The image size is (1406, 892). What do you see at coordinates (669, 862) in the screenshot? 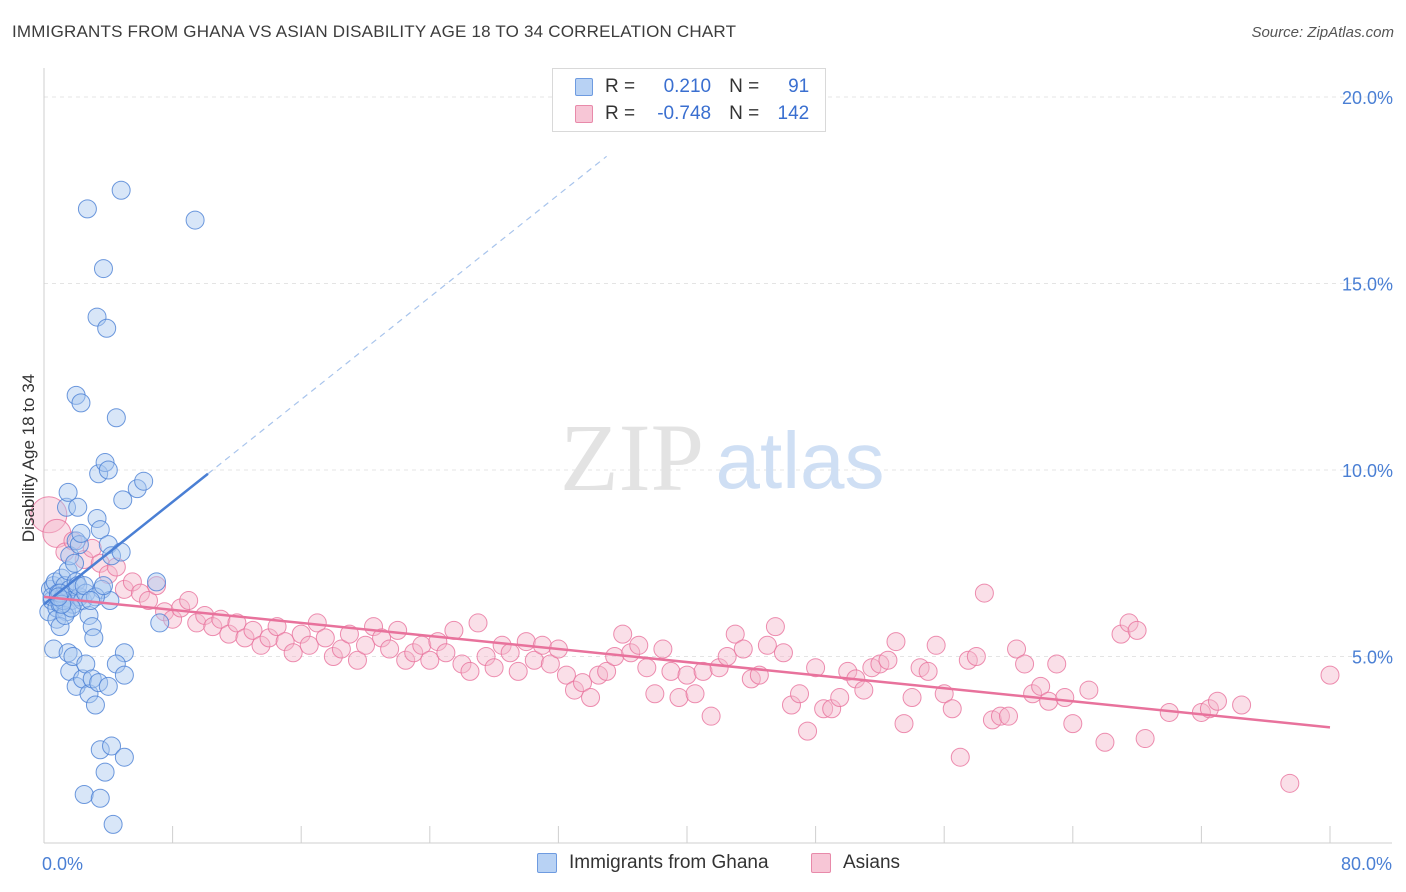
I see `legend-label-ghana: Immigrants from Ghana` at bounding box center [669, 862].